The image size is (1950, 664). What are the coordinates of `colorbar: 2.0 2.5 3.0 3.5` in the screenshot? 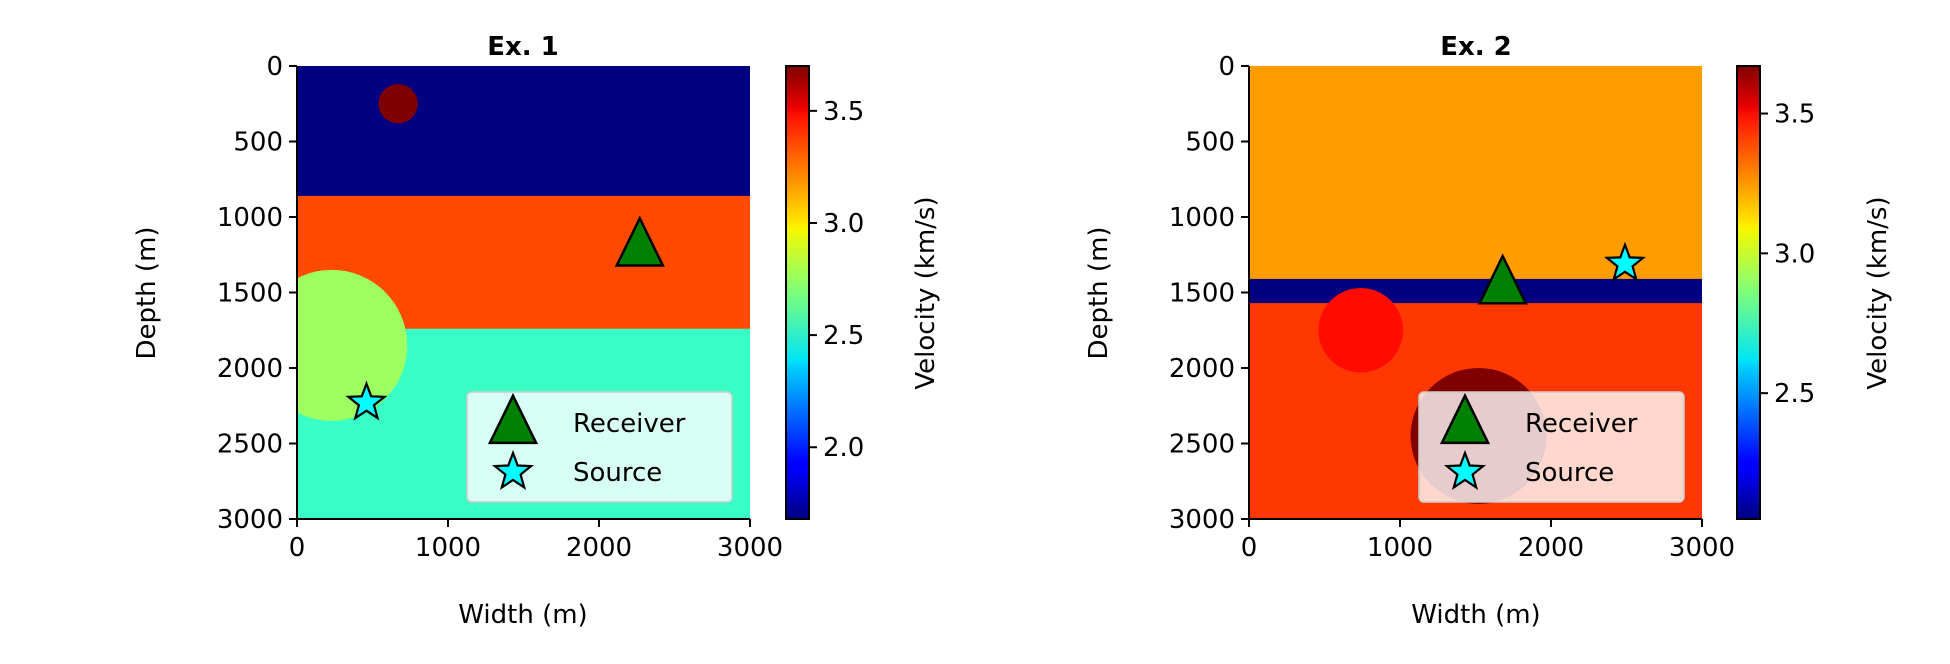 It's located at (824, 292).